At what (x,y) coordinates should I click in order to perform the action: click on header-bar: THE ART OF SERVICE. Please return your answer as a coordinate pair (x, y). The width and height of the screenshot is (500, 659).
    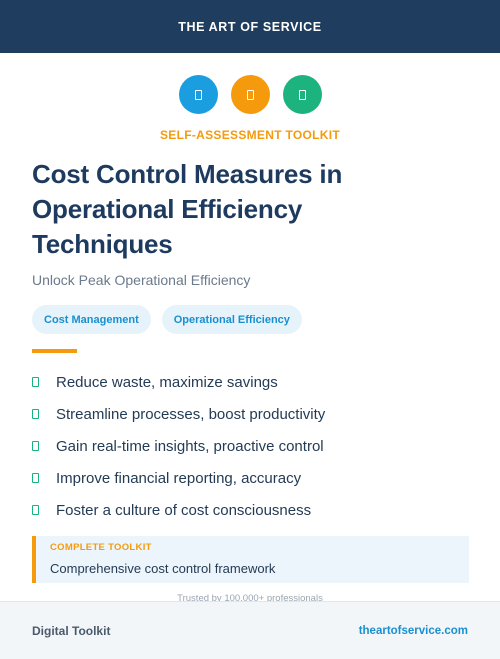
    Looking at the image, I should click on (250, 26).